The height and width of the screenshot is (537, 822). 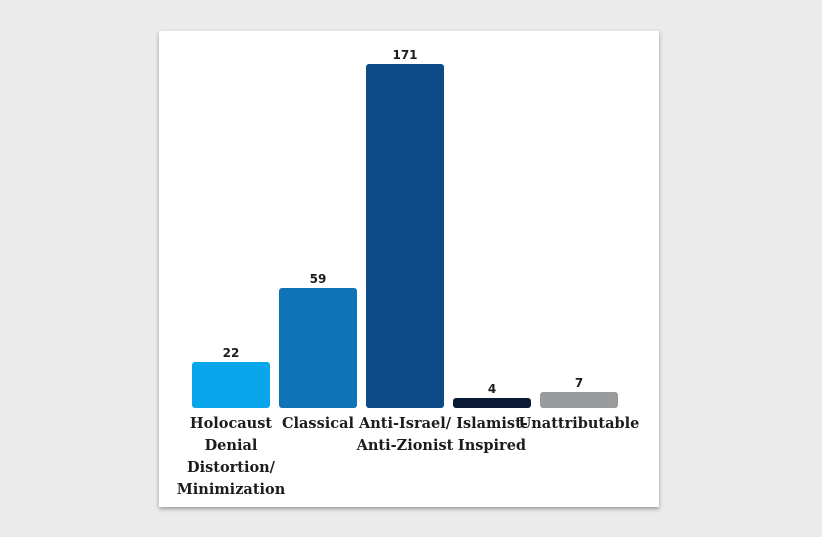 I want to click on category-label-1-0: Classical, so click(x=318, y=423).